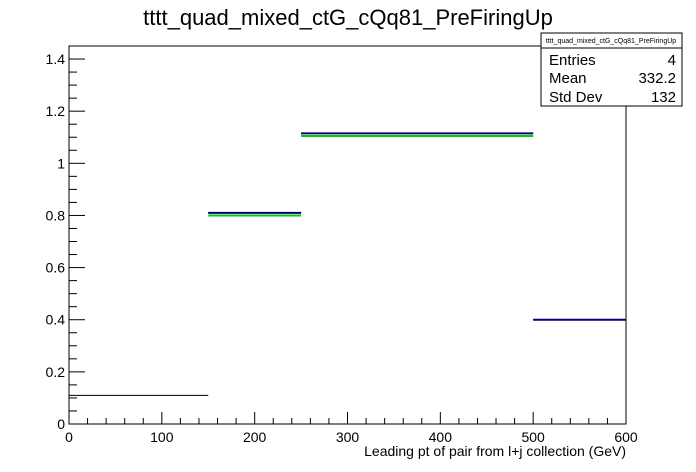 The image size is (696, 472). I want to click on x-tick-label: 300, so click(348, 437).